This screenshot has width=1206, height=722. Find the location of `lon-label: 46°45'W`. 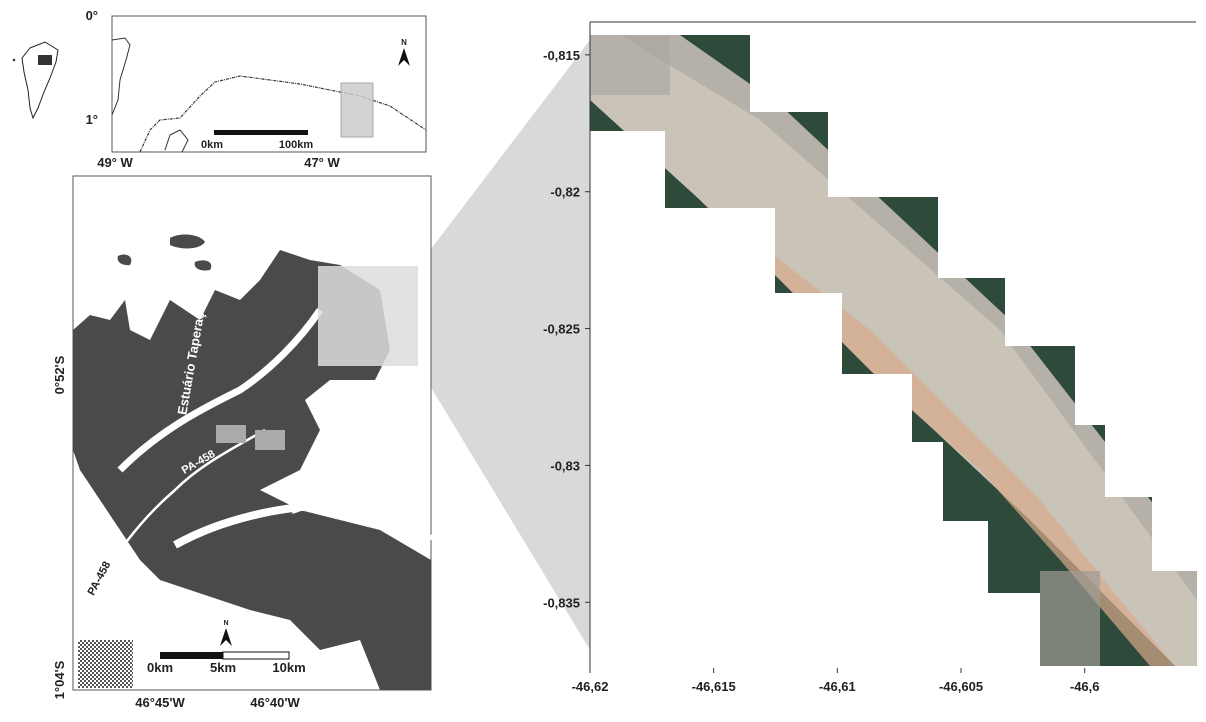

lon-label: 46°45'W is located at coordinates (160, 702).